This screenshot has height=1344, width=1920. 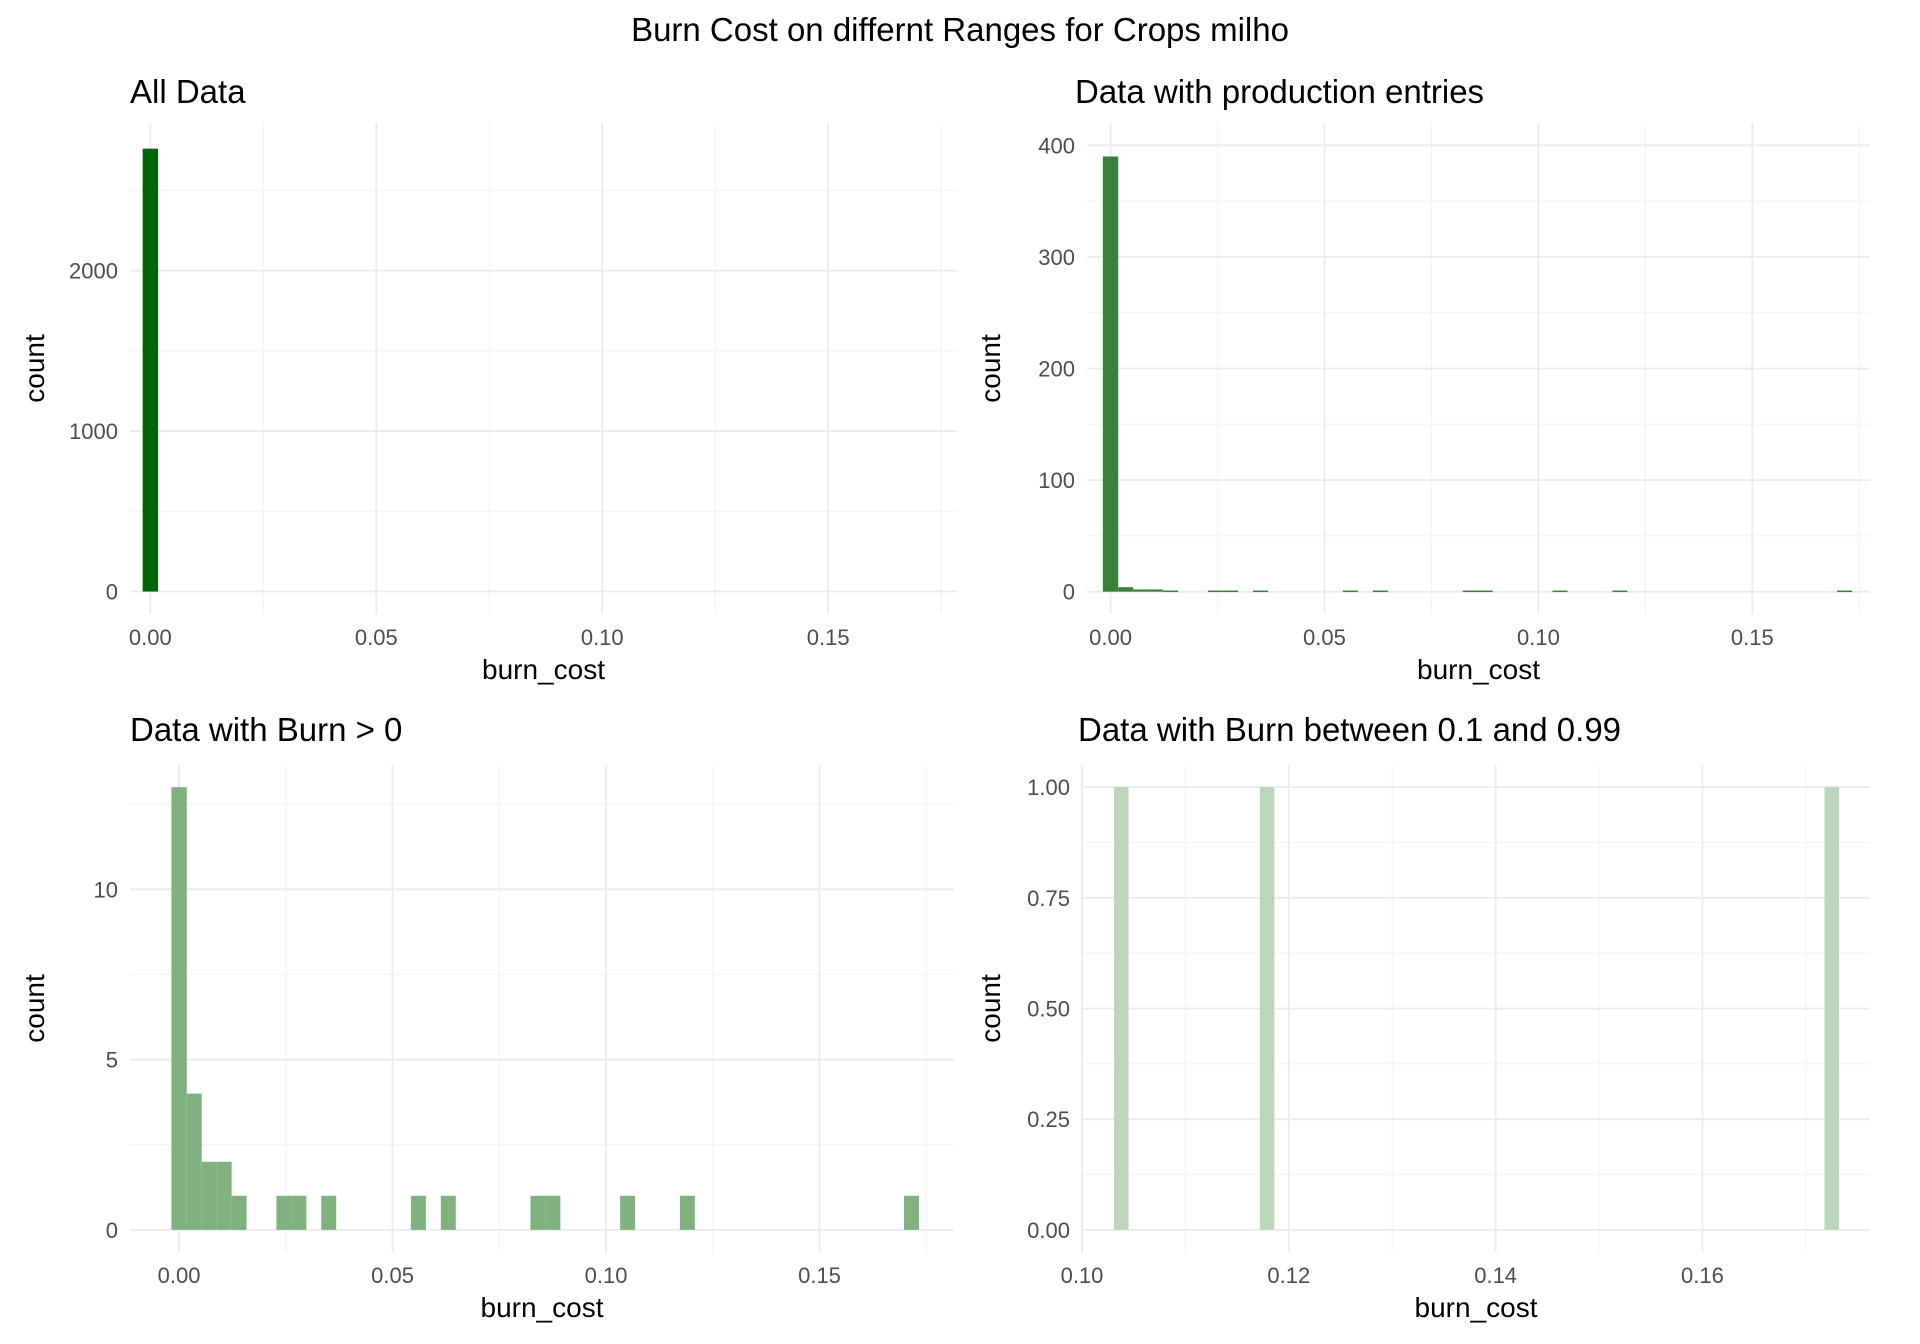 What do you see at coordinates (1702, 1275) in the screenshot?
I see `x-tick-label: 0.16` at bounding box center [1702, 1275].